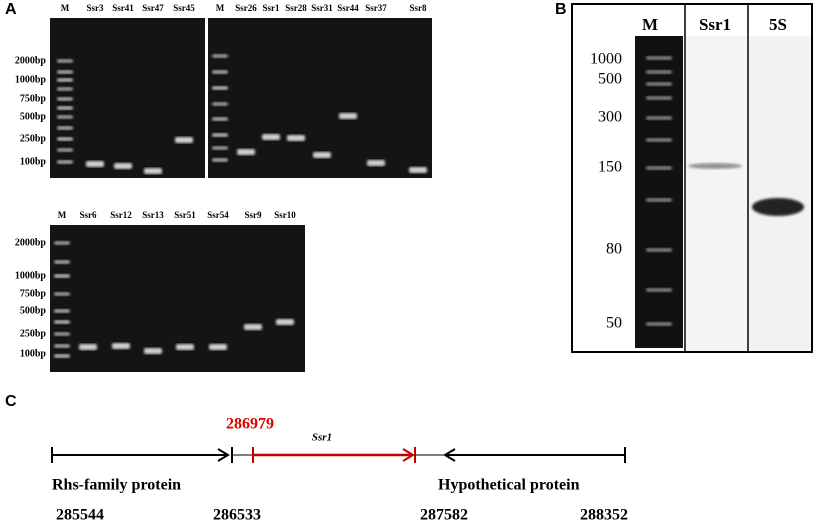 The image size is (817, 525). What do you see at coordinates (237, 515) in the screenshot?
I see `coordinate: 286533` at bounding box center [237, 515].